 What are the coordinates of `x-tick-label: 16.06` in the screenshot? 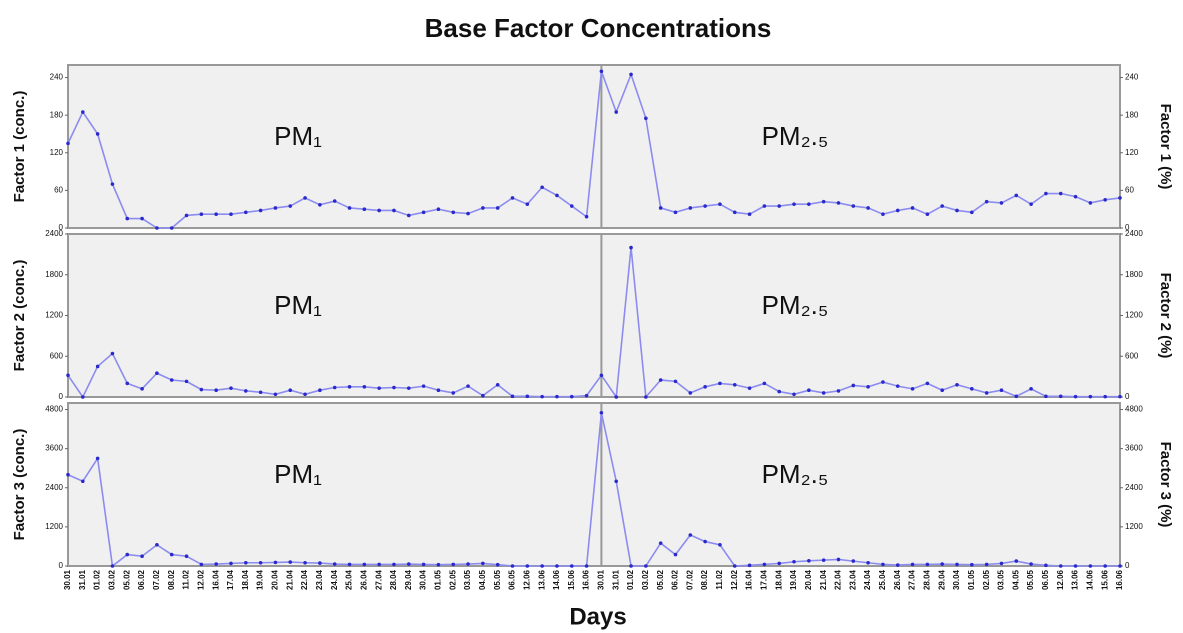 It's located at (1119, 579).